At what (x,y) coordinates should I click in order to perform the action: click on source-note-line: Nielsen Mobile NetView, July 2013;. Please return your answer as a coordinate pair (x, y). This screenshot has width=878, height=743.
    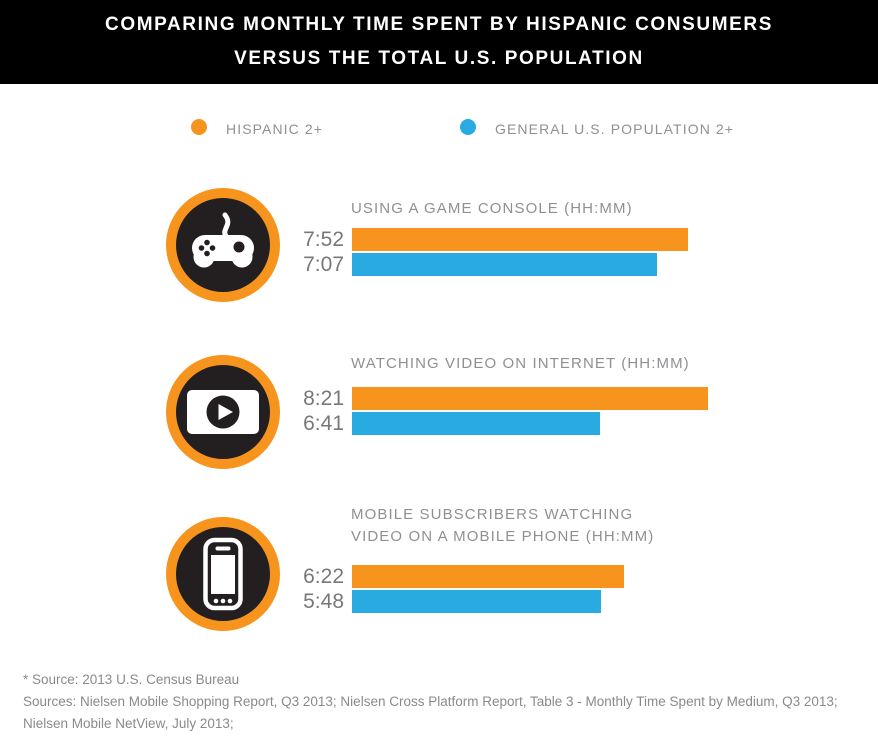
    Looking at the image, I should click on (128, 723).